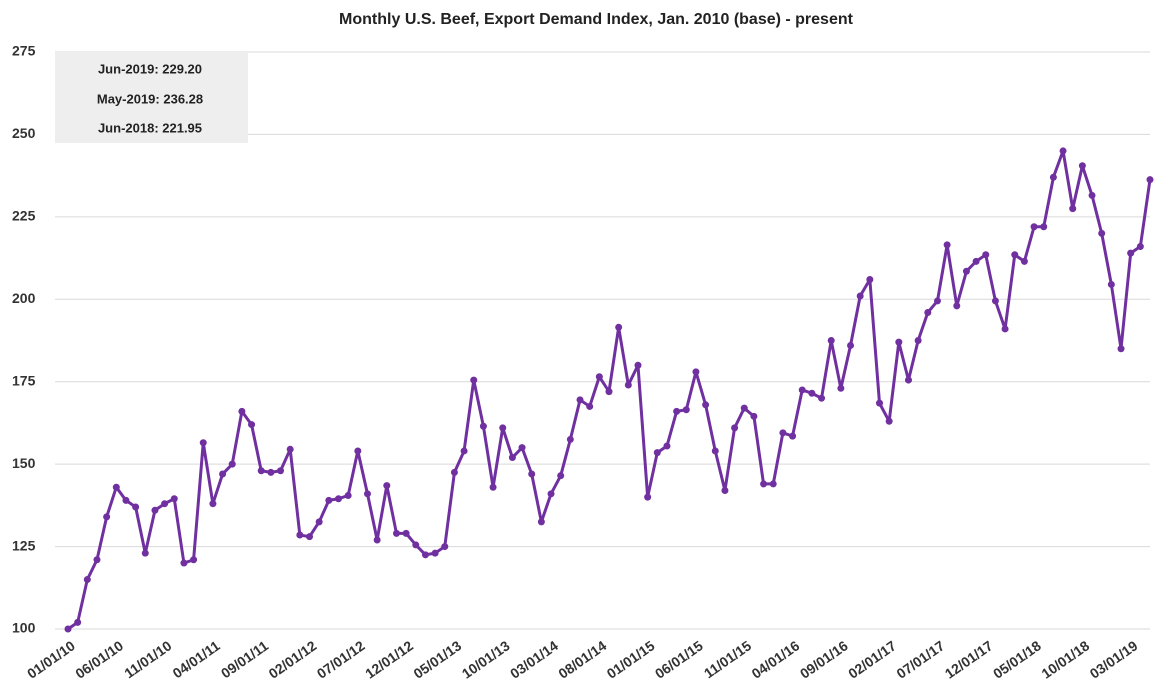  I want to click on x-tick-label: 11/01/10, so click(147, 659).